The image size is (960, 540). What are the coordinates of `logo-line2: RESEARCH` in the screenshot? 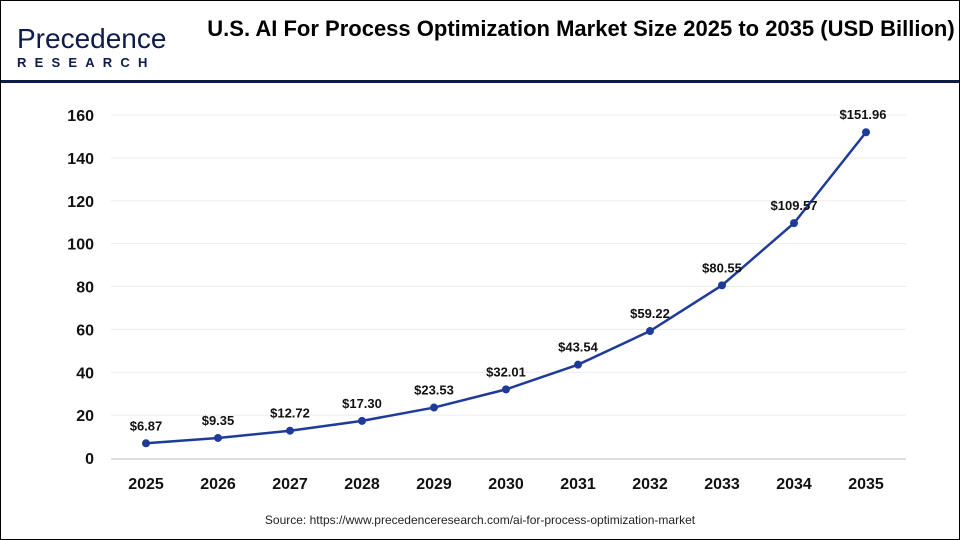 It's located at (86, 62).